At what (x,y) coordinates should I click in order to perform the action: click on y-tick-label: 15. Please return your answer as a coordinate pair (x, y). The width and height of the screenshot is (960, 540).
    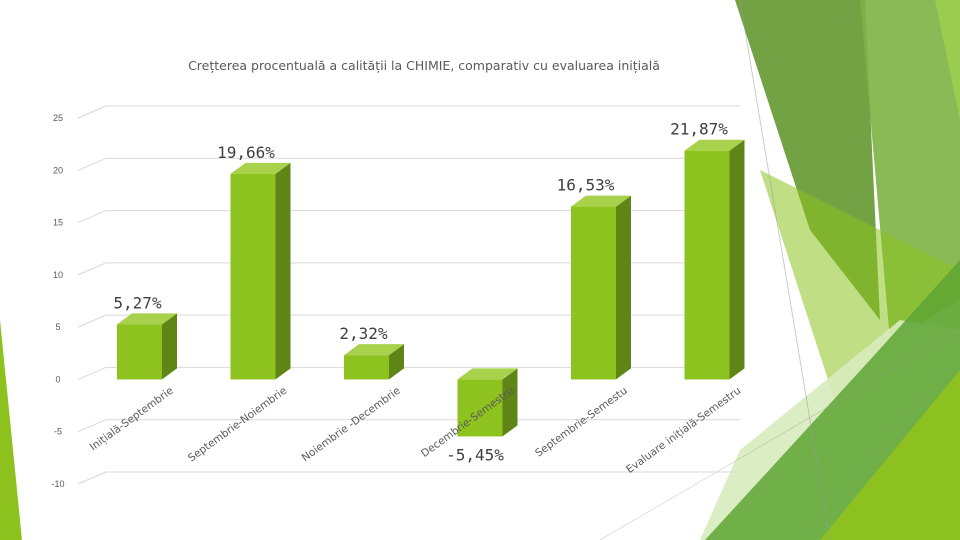
    Looking at the image, I should click on (58, 223).